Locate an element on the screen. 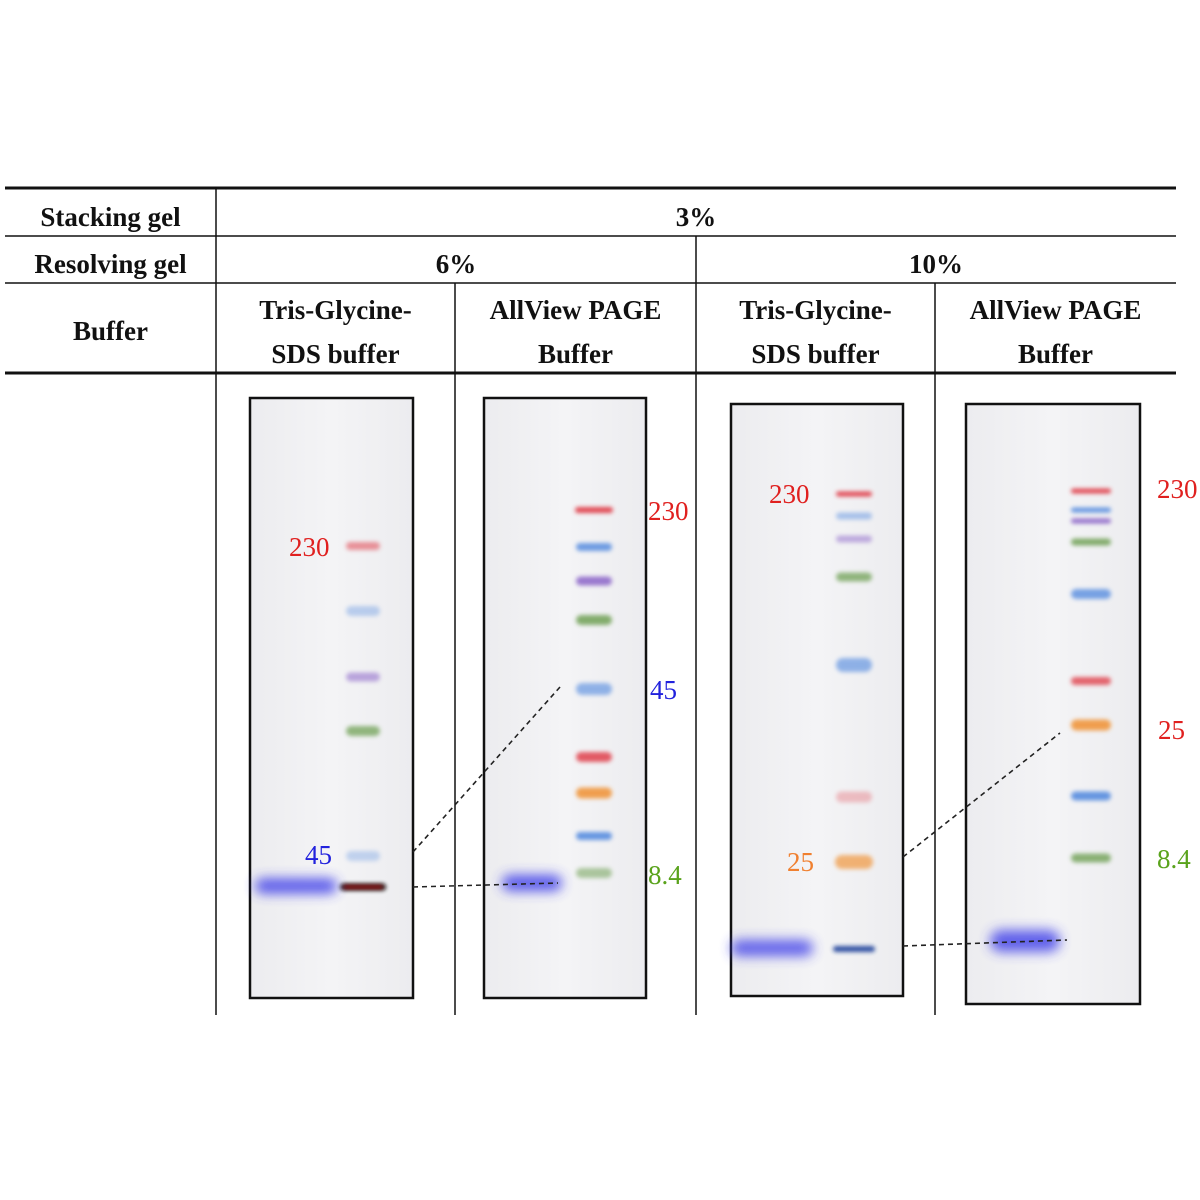 The height and width of the screenshot is (1200, 1200). gel2-label-8.4: 8.4 is located at coordinates (665, 875).